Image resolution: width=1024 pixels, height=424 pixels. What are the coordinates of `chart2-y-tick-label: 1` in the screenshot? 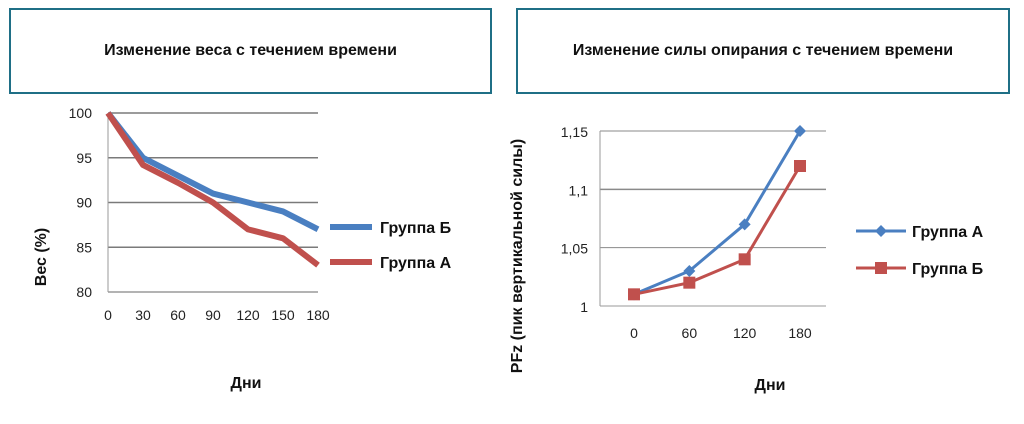 It's located at (584, 307).